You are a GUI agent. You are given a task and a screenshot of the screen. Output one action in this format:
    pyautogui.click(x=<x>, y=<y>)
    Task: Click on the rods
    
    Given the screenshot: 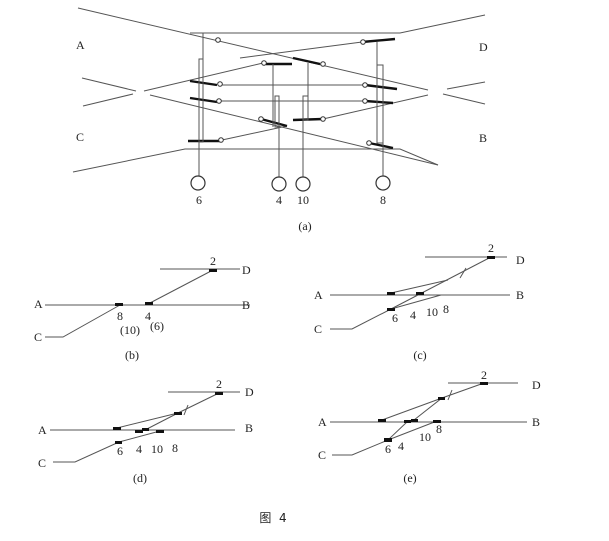 What is the action you would take?
    pyautogui.click(x=291, y=105)
    